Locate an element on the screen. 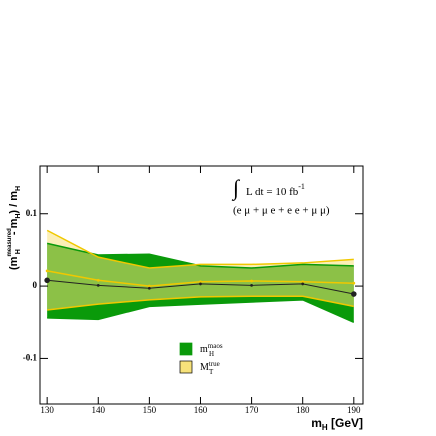  x-axis-label: mH [GeV] is located at coordinates (337, 424).